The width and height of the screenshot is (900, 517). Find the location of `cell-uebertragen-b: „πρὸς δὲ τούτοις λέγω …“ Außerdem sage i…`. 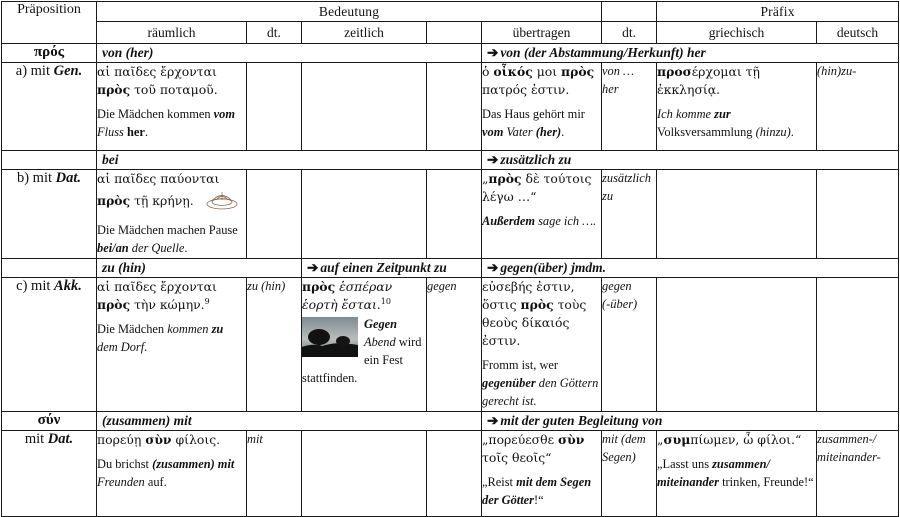

cell-uebertragen-b: „πρὸς δὲ τούτοις λέγω …“ Außerdem sage i… is located at coordinates (541, 214).